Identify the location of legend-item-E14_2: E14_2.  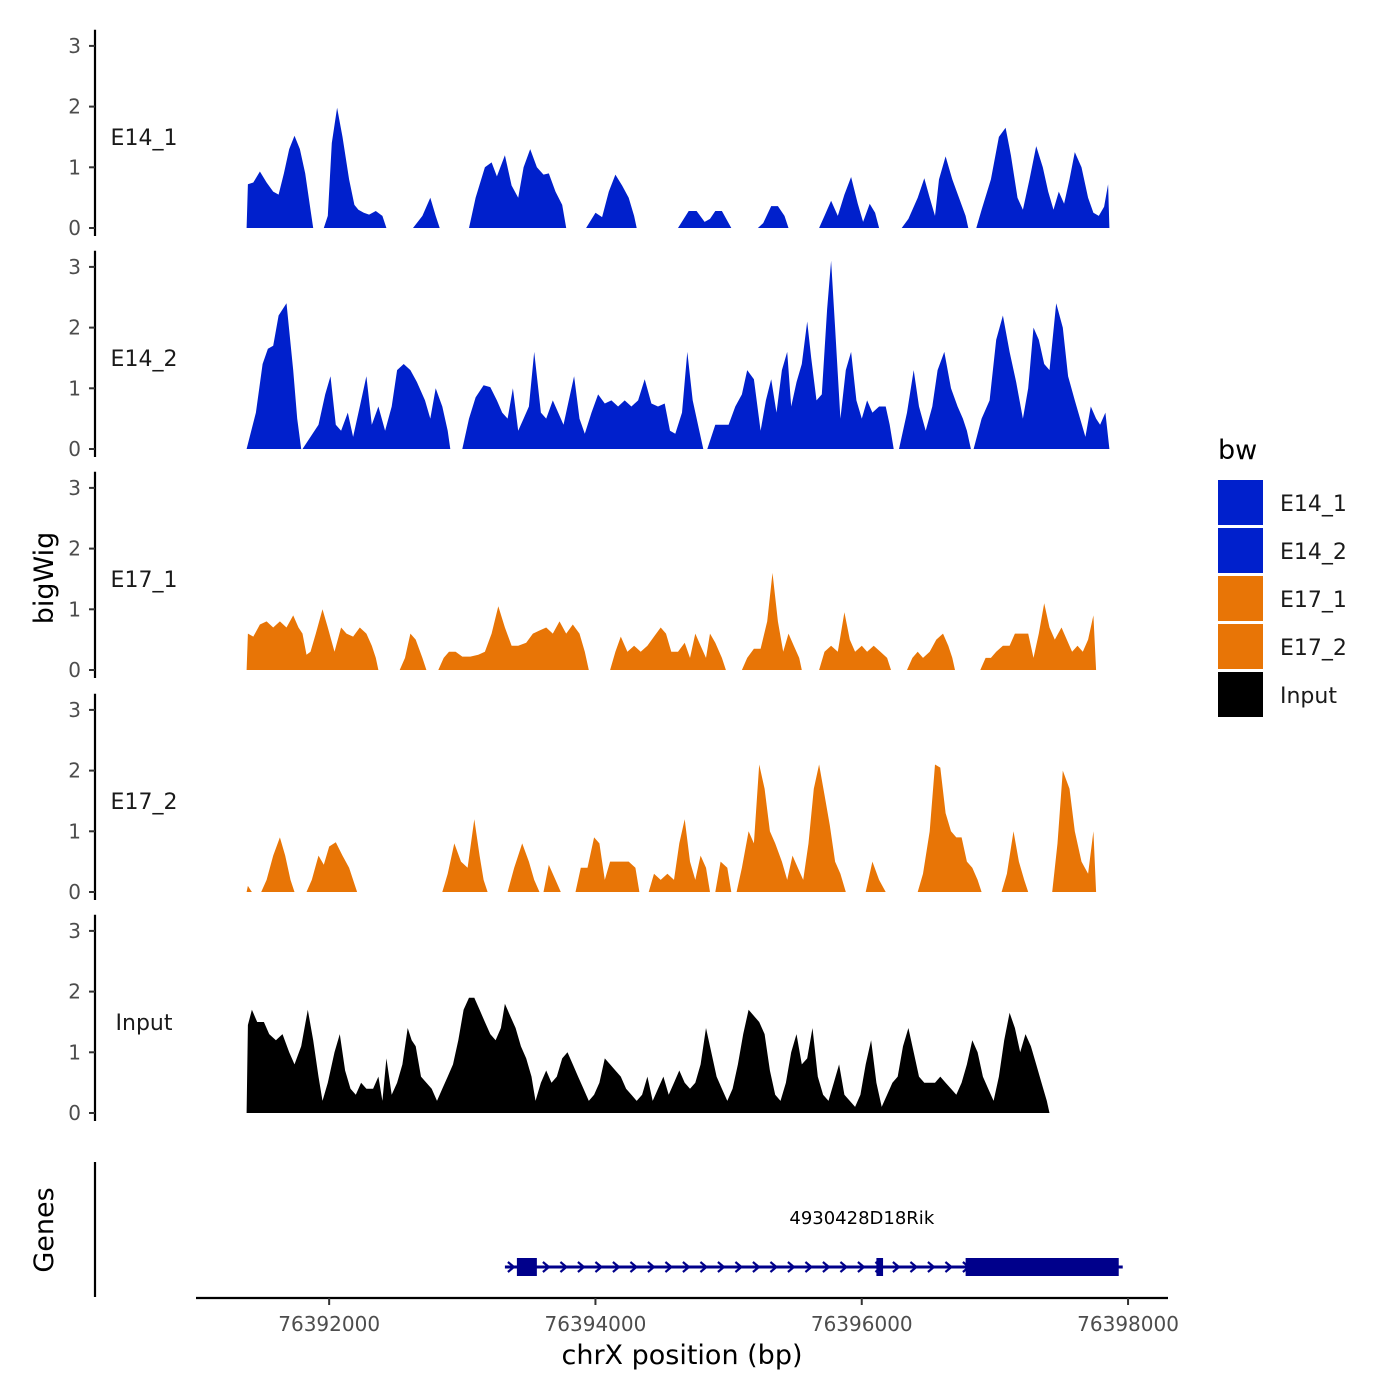
(1282, 550).